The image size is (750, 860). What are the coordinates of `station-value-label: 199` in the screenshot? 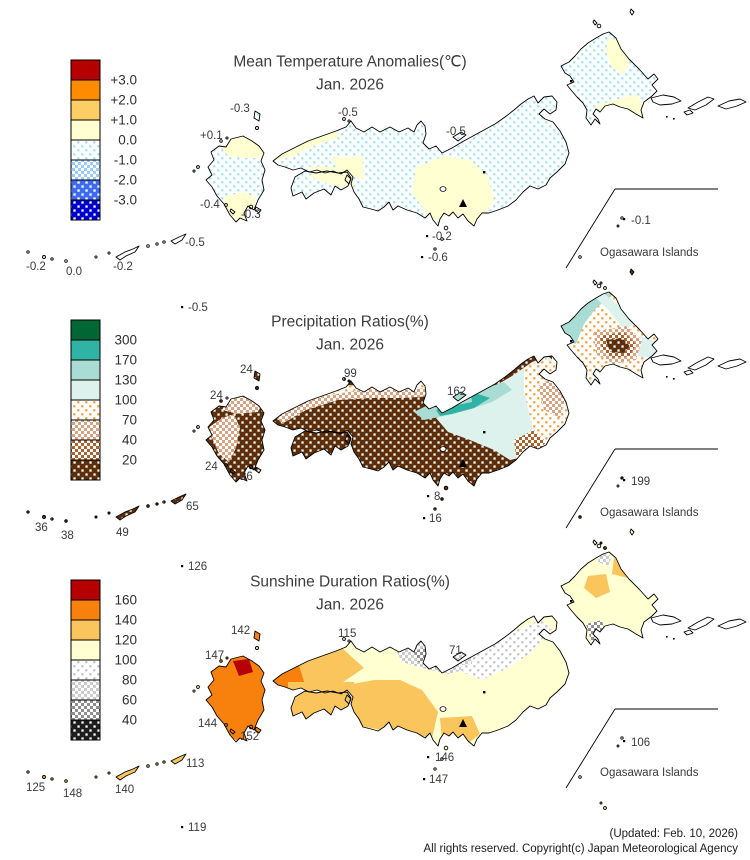 It's located at (640, 482).